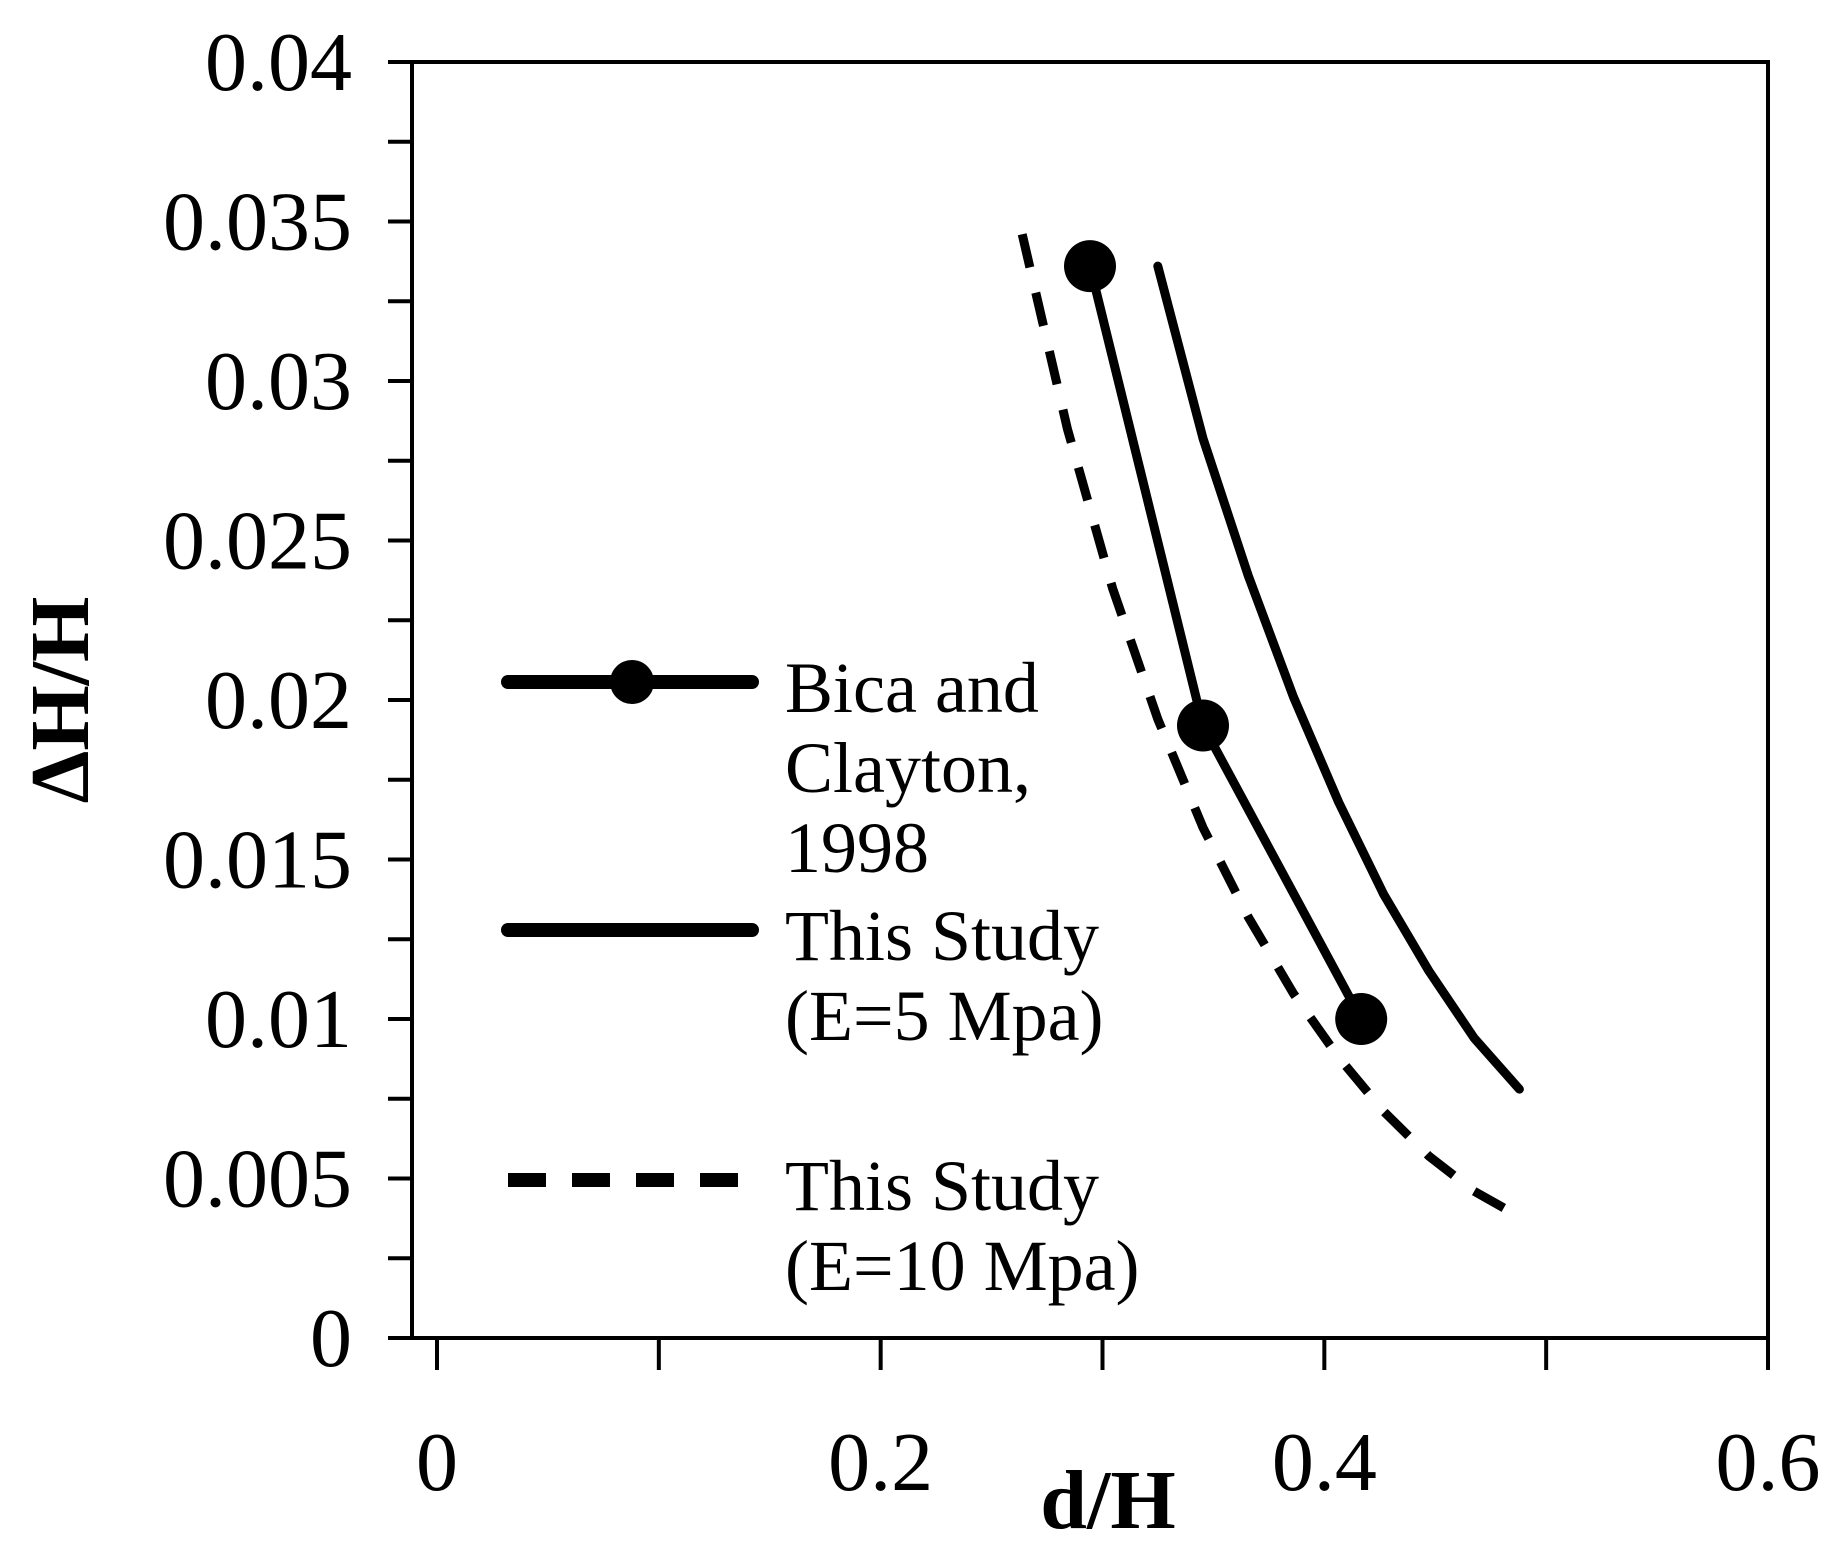  Describe the element at coordinates (278, 381) in the screenshot. I see `y-tick-label: 0.03` at that location.